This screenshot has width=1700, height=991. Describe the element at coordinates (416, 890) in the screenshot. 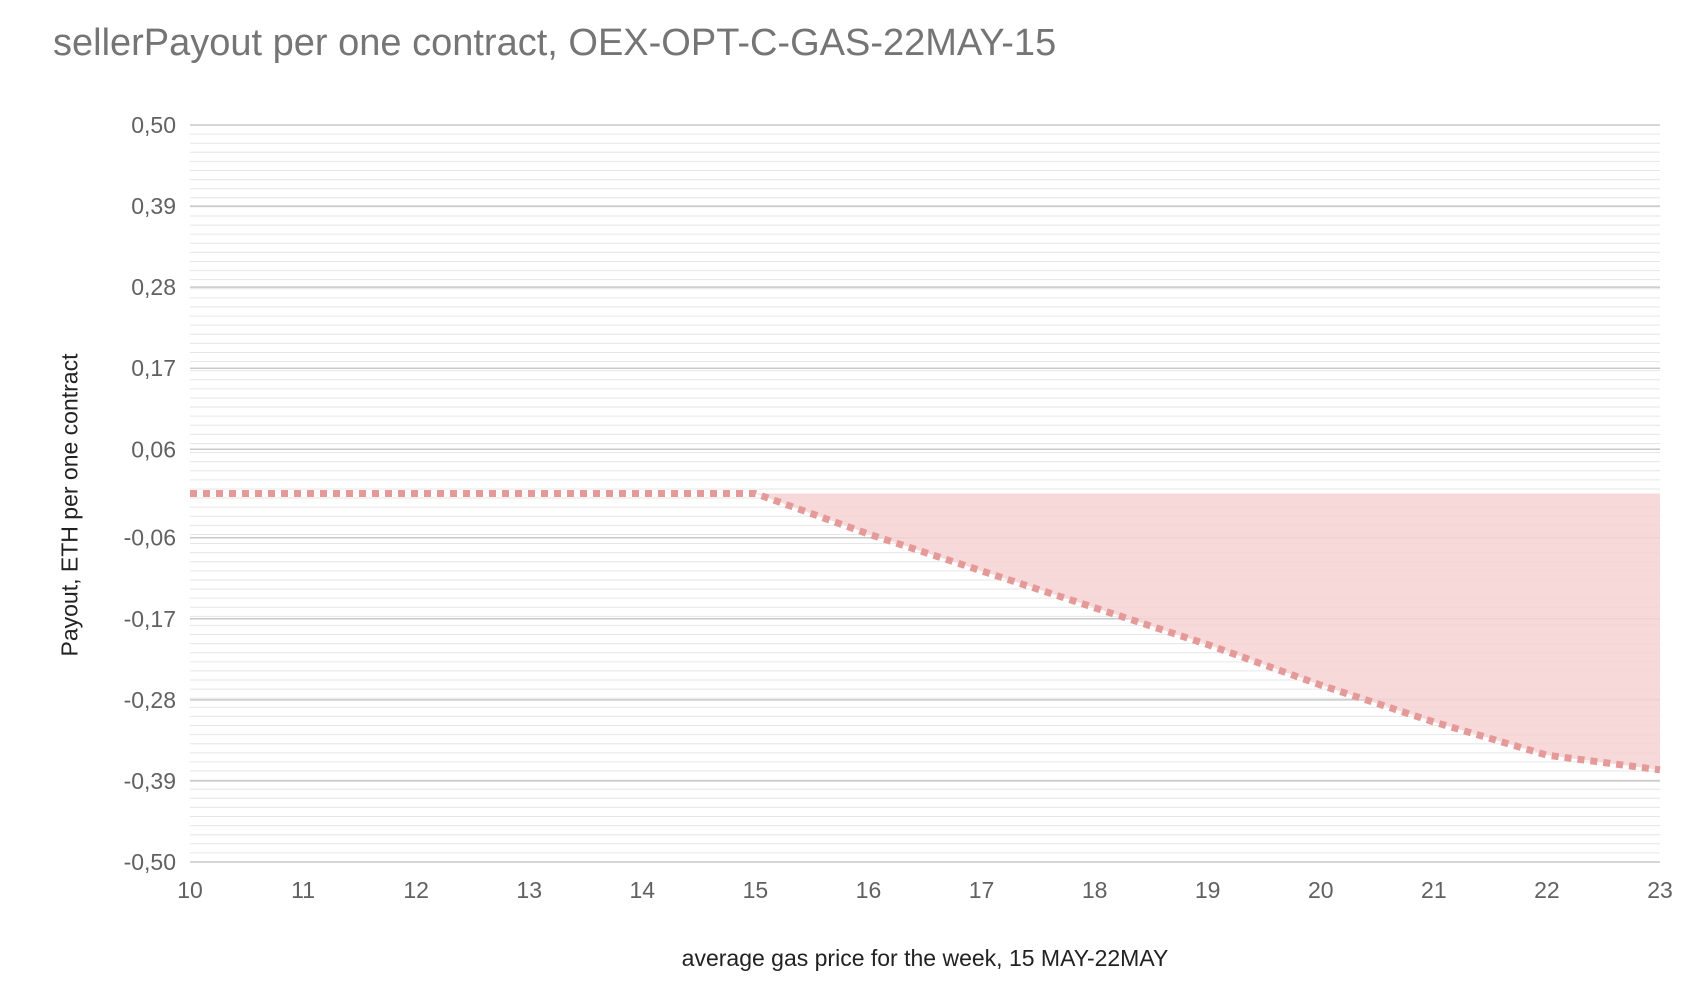

I see `x-tick-label: 12` at that location.